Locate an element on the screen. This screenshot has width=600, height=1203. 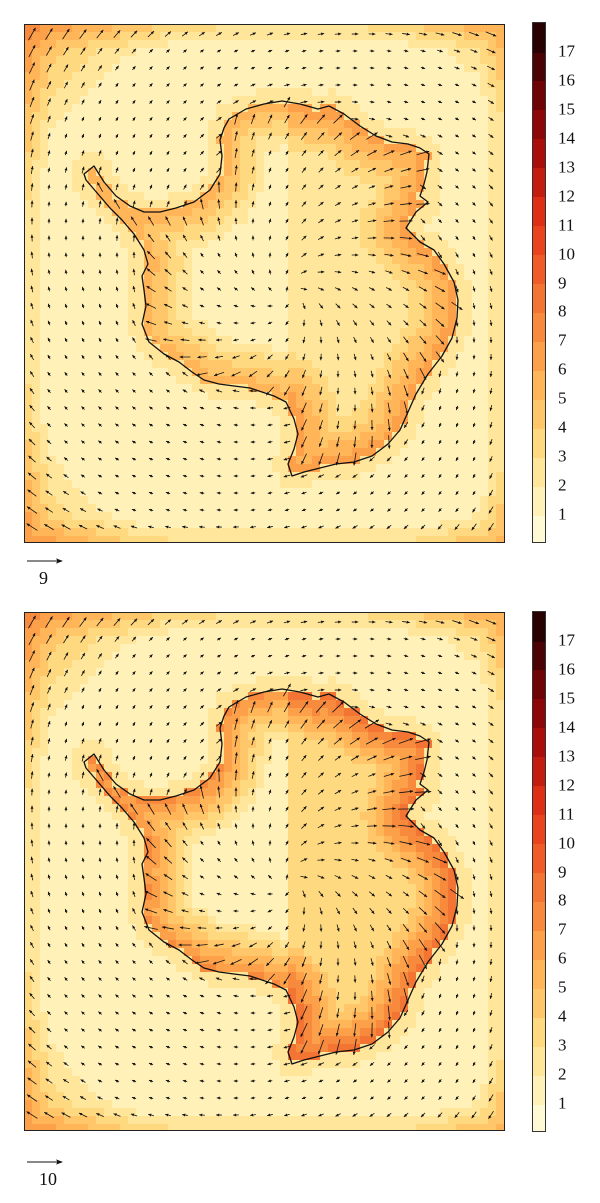
reference-vector-label: 9 is located at coordinates (43, 578).